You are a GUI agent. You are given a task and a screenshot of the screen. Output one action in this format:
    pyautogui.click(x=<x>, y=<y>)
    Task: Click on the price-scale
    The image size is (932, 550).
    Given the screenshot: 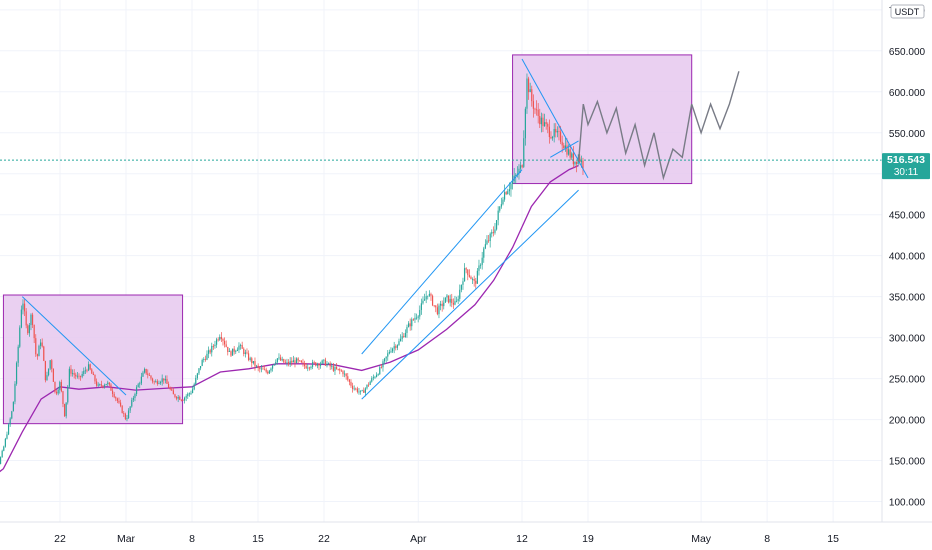 What is the action you would take?
    pyautogui.click(x=907, y=261)
    